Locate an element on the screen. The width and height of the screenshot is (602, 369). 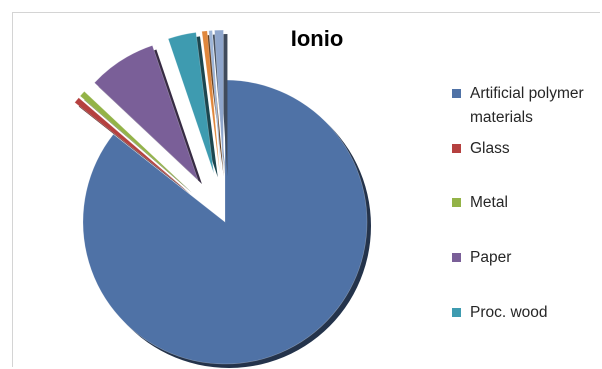
legend-swatch-proc-wood is located at coordinates (456, 312).